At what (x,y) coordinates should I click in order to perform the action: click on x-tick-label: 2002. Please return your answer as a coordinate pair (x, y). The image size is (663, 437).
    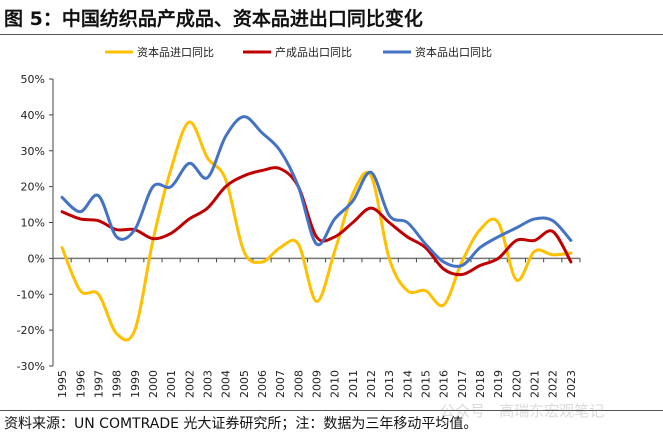
    Looking at the image, I should click on (189, 384).